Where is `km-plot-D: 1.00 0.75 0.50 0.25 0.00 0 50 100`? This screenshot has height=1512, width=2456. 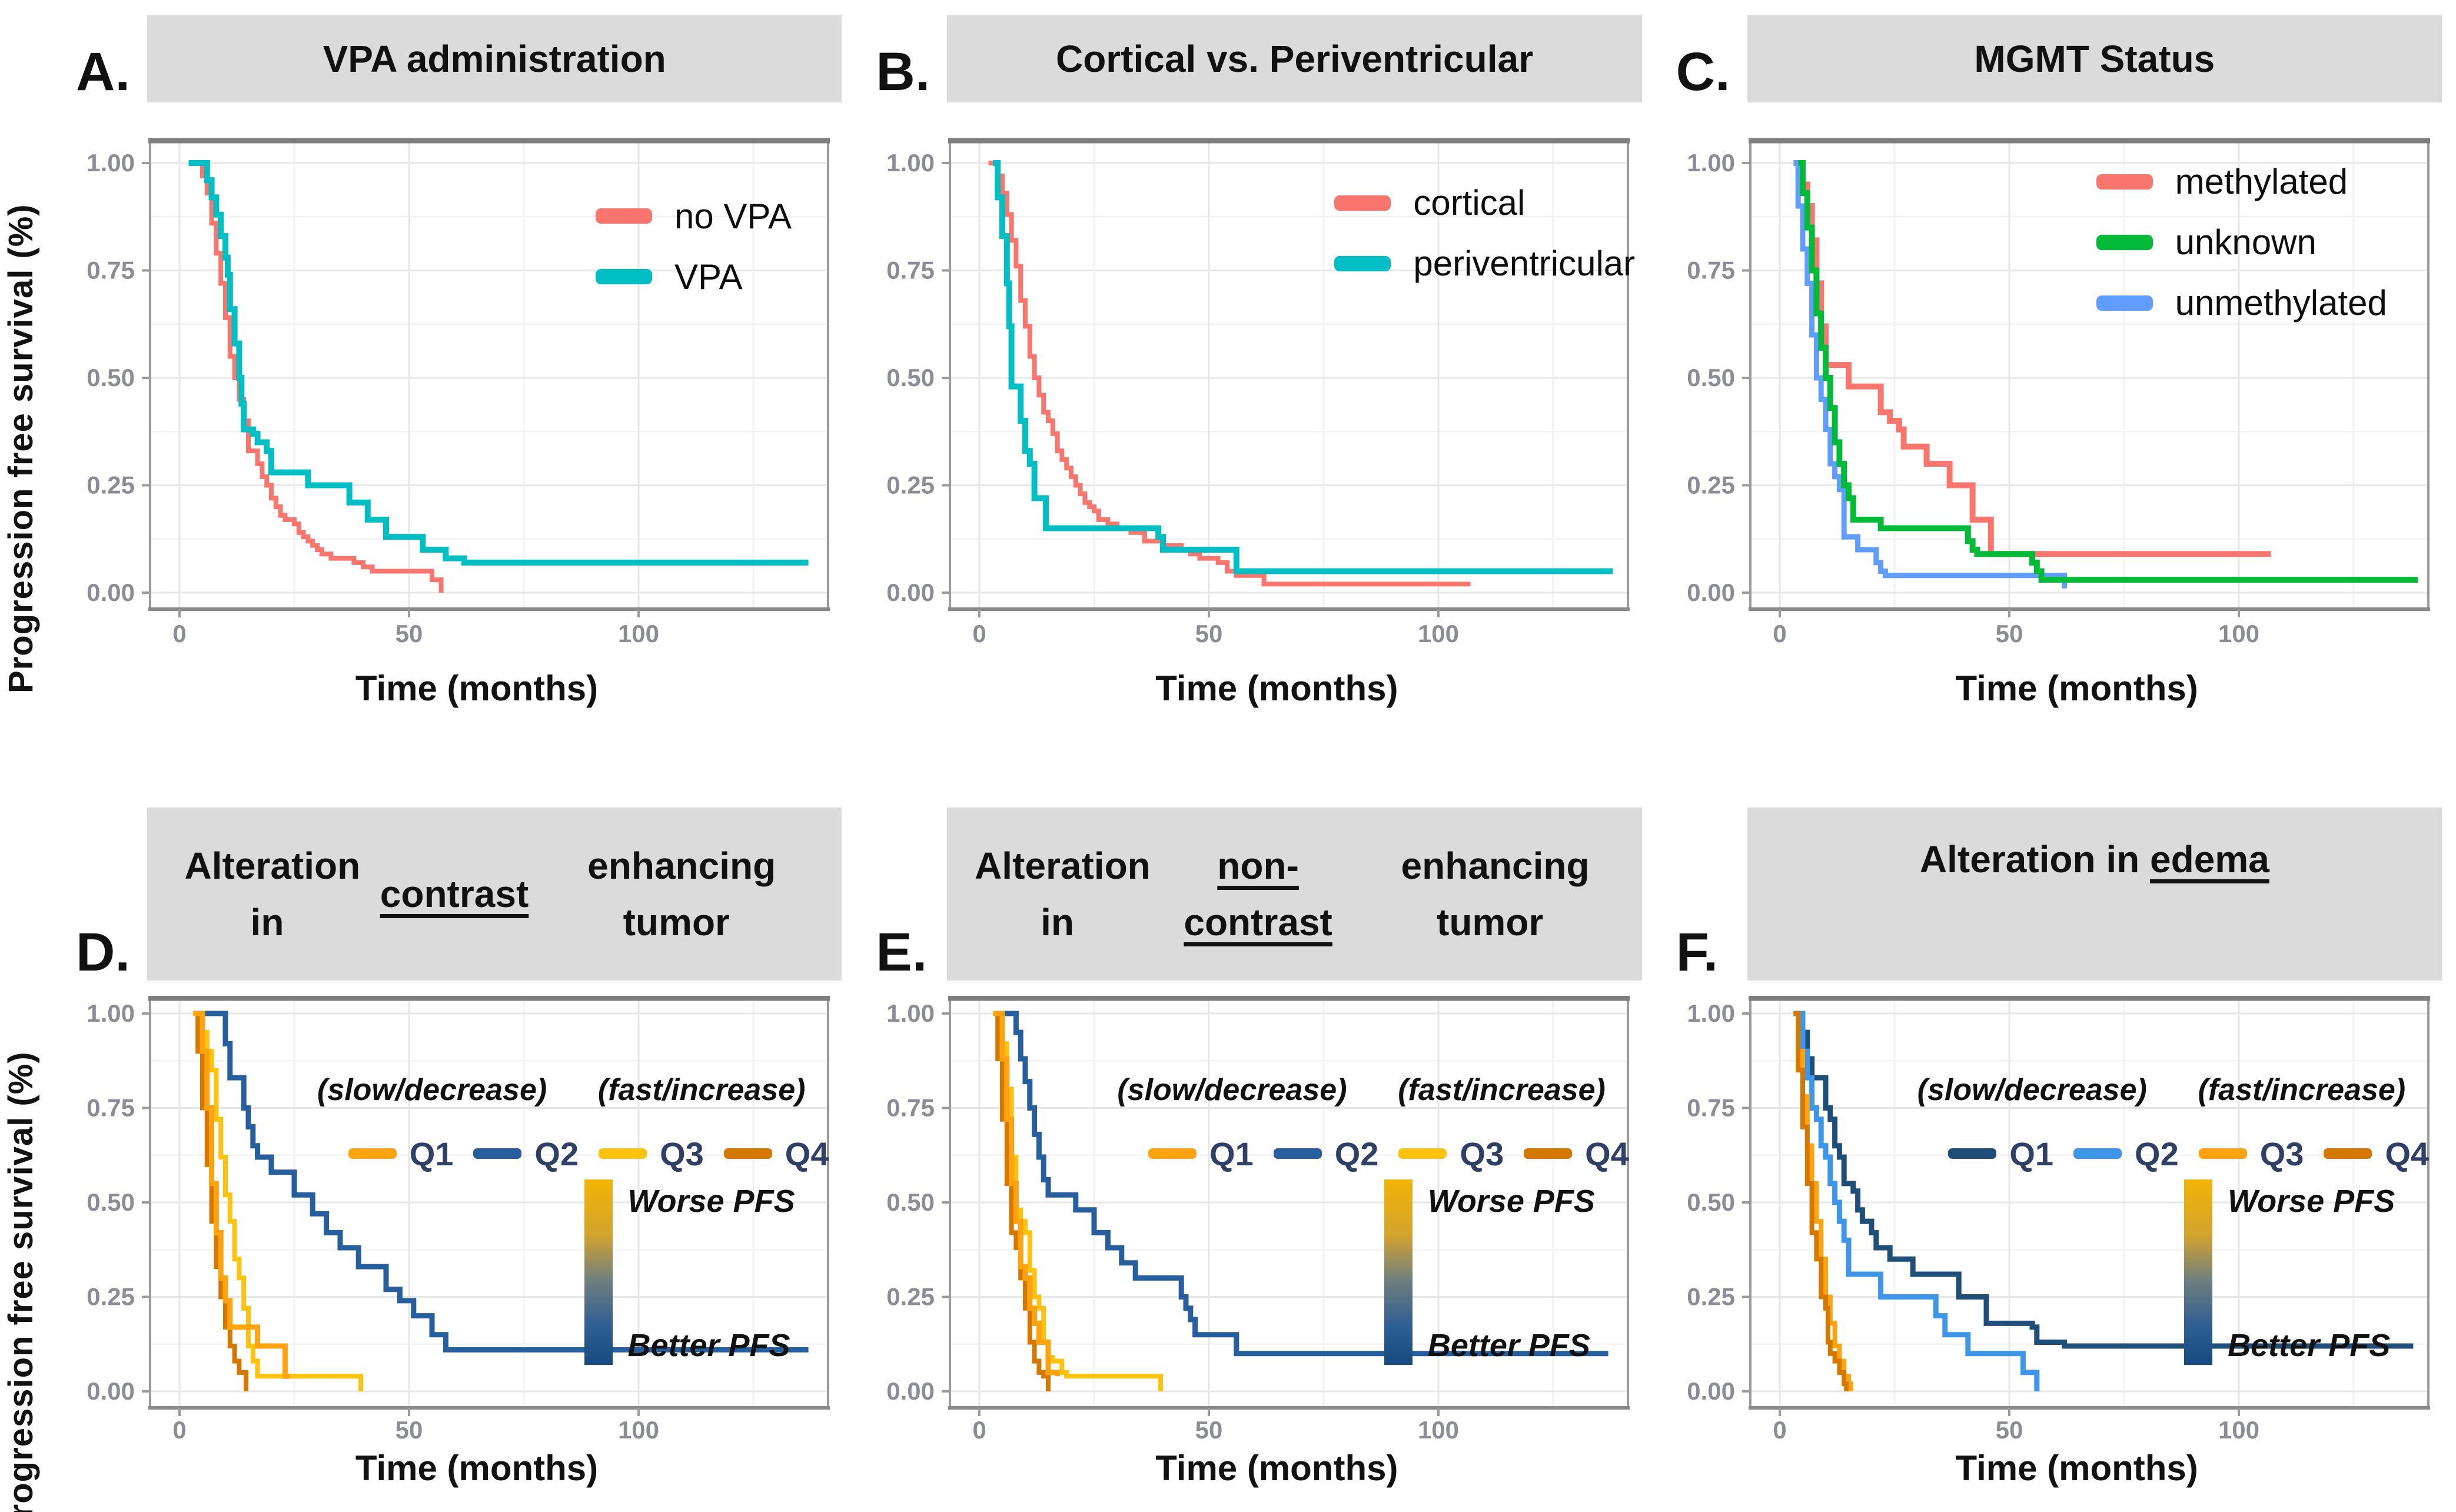 km-plot-D: 1.00 0.75 0.50 0.25 0.00 0 50 100 is located at coordinates (458, 1220).